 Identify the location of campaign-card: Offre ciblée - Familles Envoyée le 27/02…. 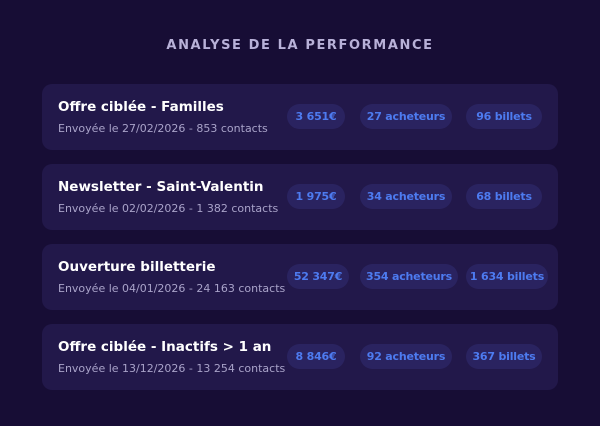
(300, 117).